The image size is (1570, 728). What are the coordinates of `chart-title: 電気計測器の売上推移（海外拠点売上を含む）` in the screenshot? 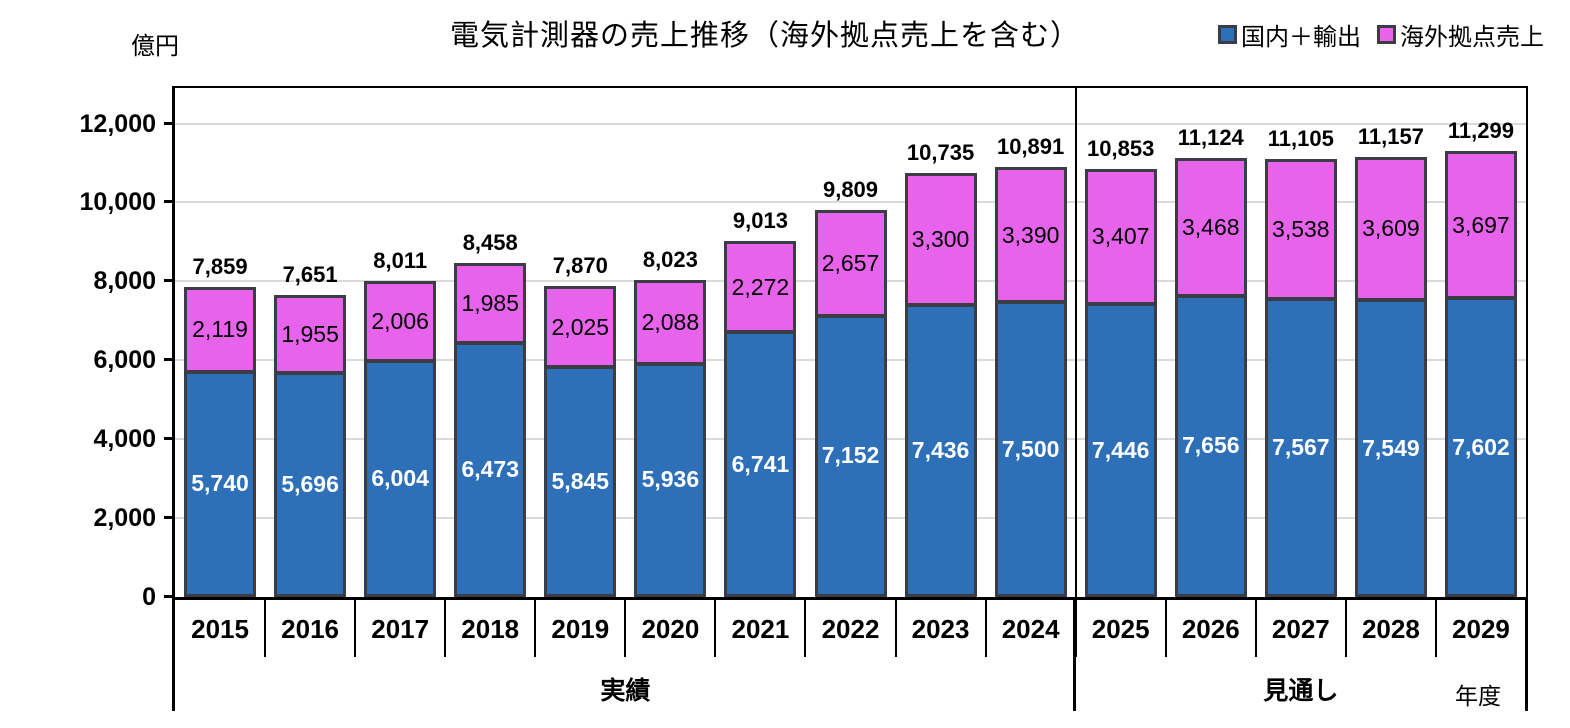 It's located at (764, 36).